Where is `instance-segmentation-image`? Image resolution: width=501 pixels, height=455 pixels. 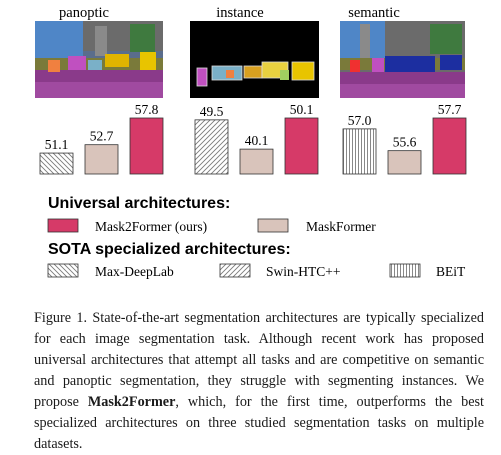 instance-segmentation-image is located at coordinates (254, 59).